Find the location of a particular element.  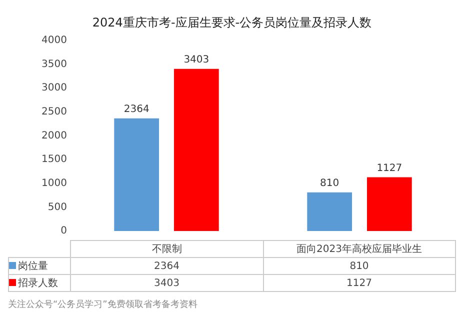

x-tick-label: 不限制 is located at coordinates (166, 249).